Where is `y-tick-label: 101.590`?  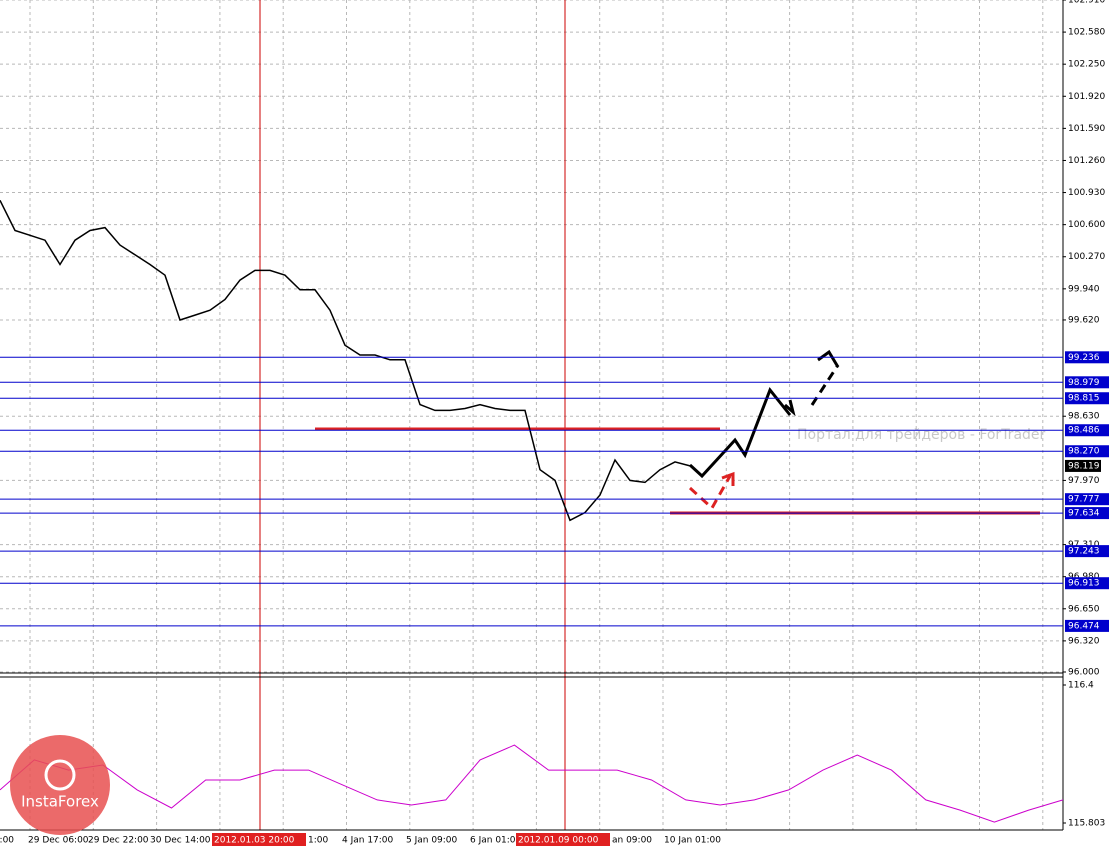 y-tick-label: 101.590 is located at coordinates (1086, 129).